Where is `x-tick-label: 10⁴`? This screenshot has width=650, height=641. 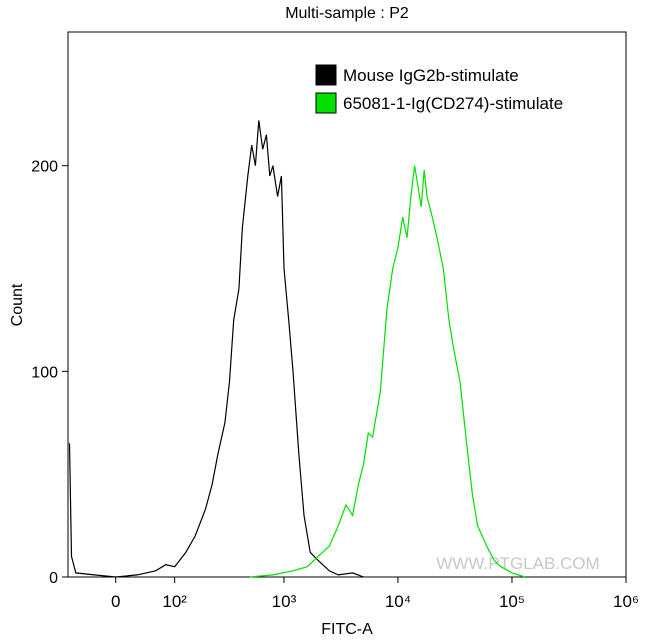
x-tick-label: 10⁴ is located at coordinates (398, 601).